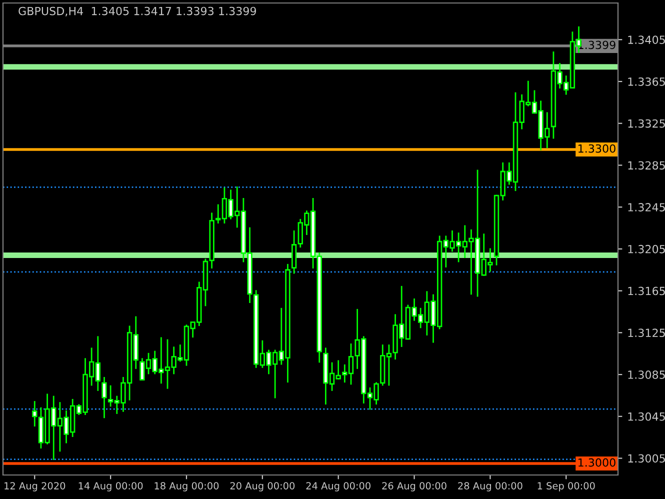  What do you see at coordinates (646, 374) in the screenshot?
I see `y-tick-label: 1.3085` at bounding box center [646, 374].